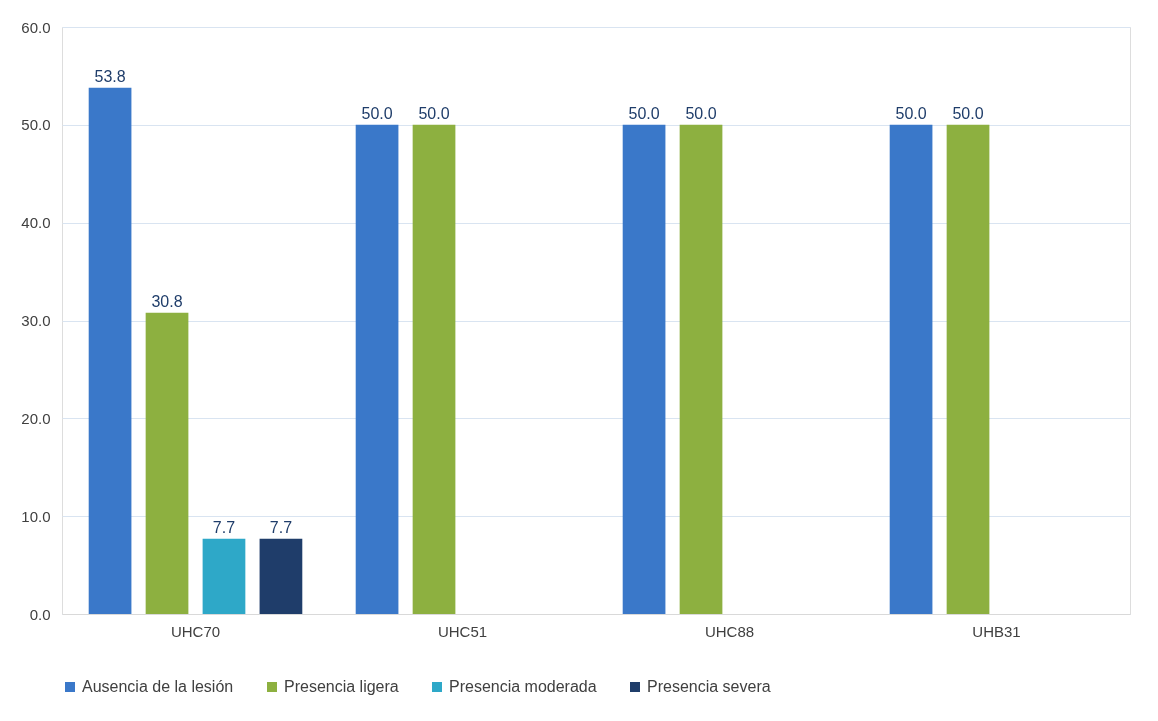  I want to click on x-tick-label: UHC51, so click(462, 631).